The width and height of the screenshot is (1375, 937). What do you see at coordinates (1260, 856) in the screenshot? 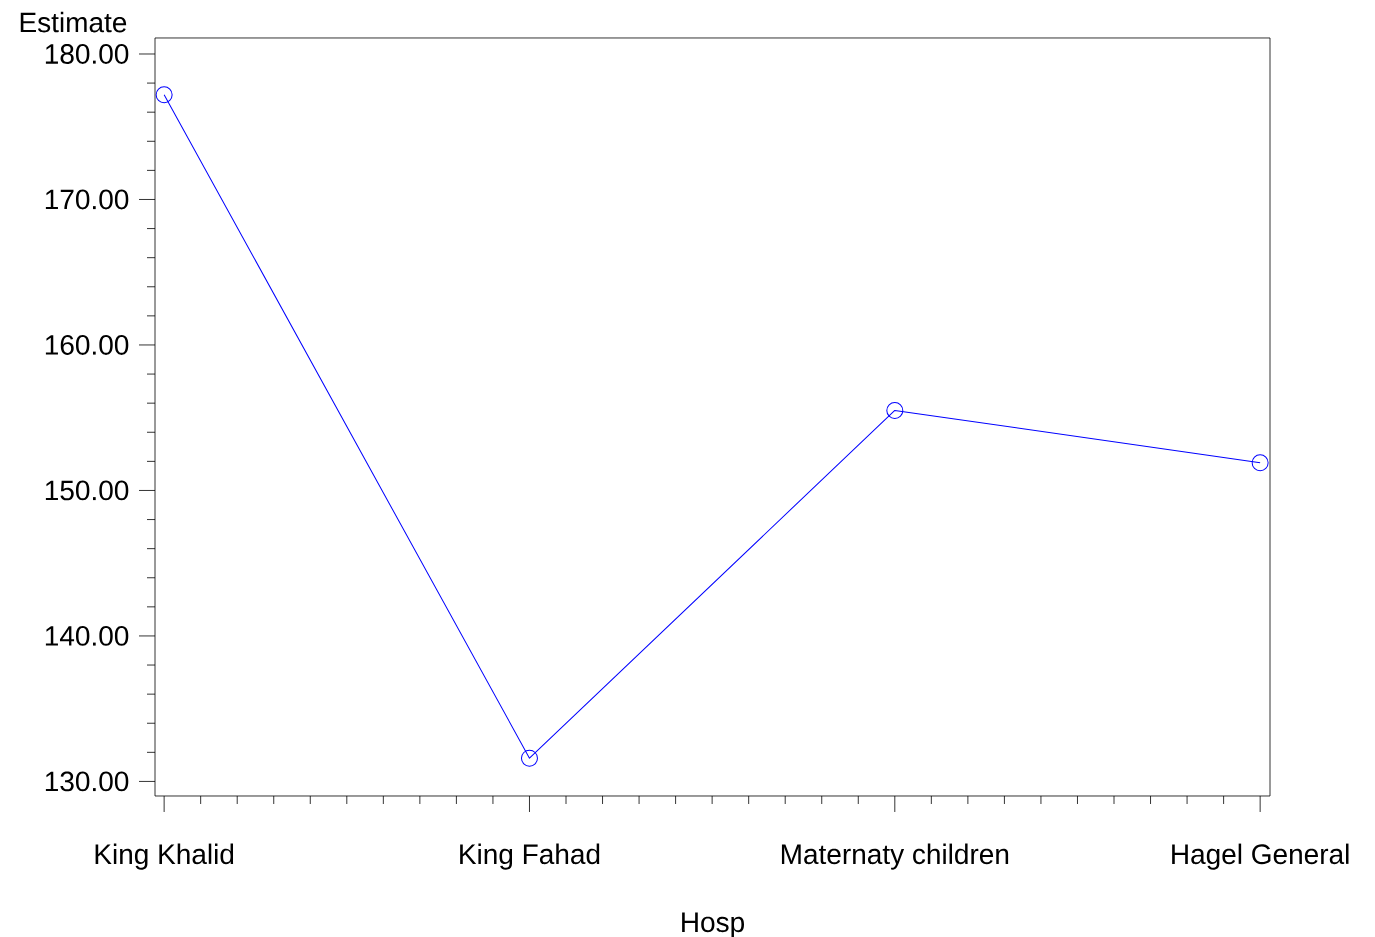
I see `x-tick-label: Hagel General` at bounding box center [1260, 856].